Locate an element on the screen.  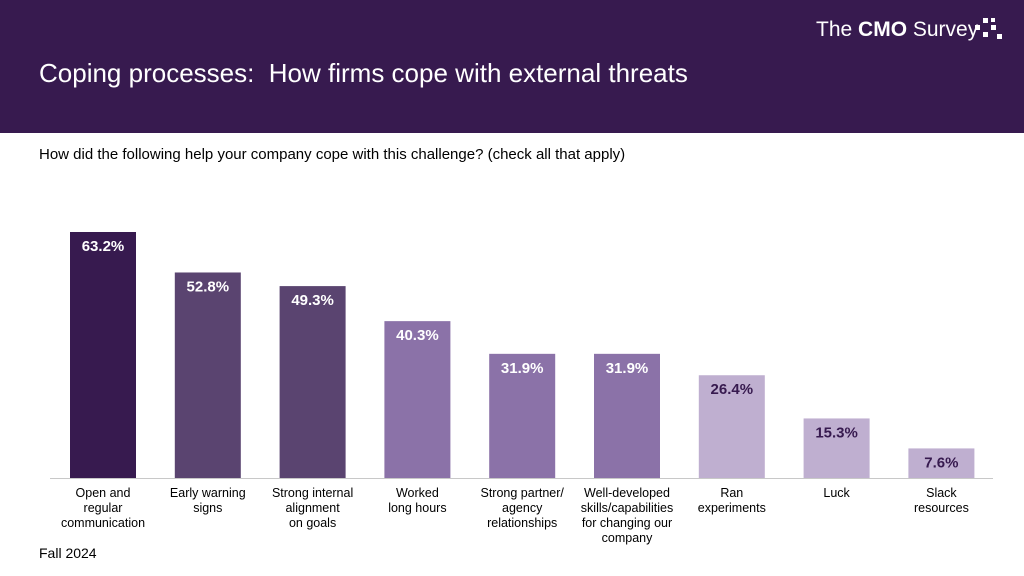
logo-dots-icon is located at coordinates (988, 28).